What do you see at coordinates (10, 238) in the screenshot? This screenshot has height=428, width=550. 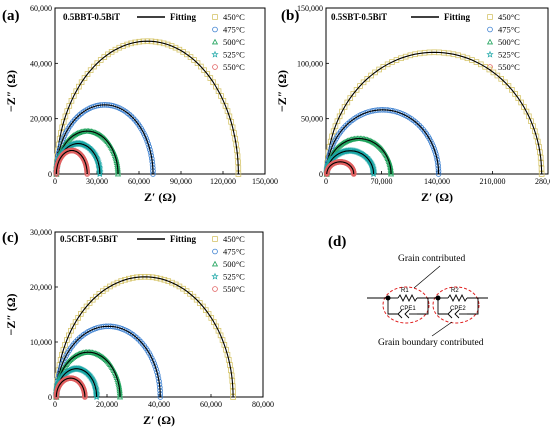 I see `panel-label: (c)` at bounding box center [10, 238].